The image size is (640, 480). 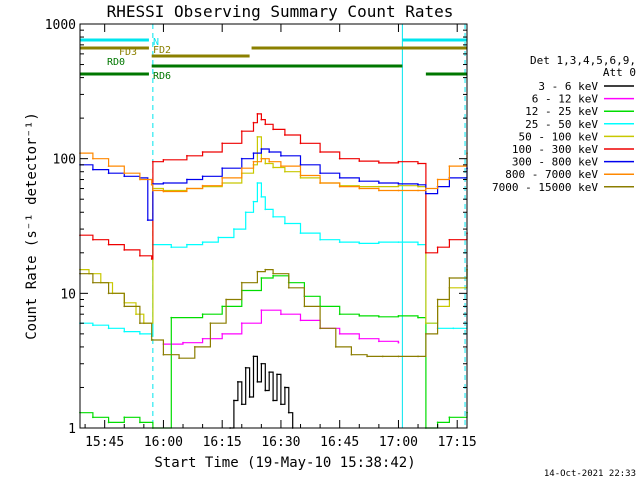 I want to click on legend-label-12-25-kev: 12 - 25 keV, so click(x=561, y=111).